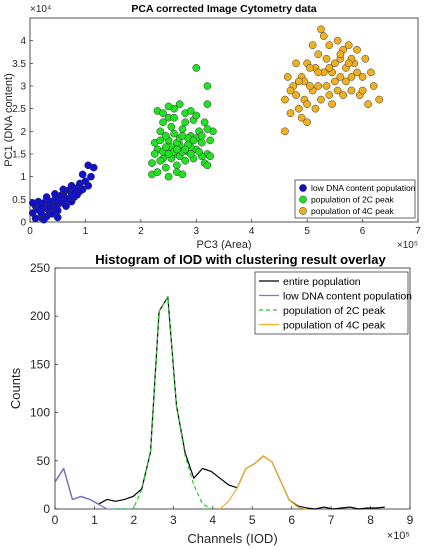 The height and width of the screenshot is (550, 426). What do you see at coordinates (19, 109) in the screenshot?
I see `y-tick-label: 2.5` at bounding box center [19, 109].